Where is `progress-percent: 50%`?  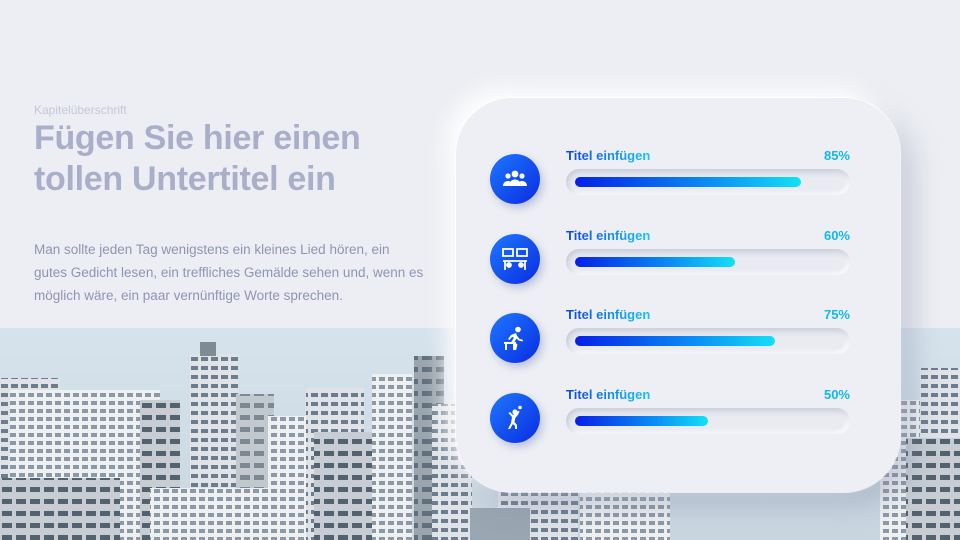 progress-percent: 50% is located at coordinates (836, 394).